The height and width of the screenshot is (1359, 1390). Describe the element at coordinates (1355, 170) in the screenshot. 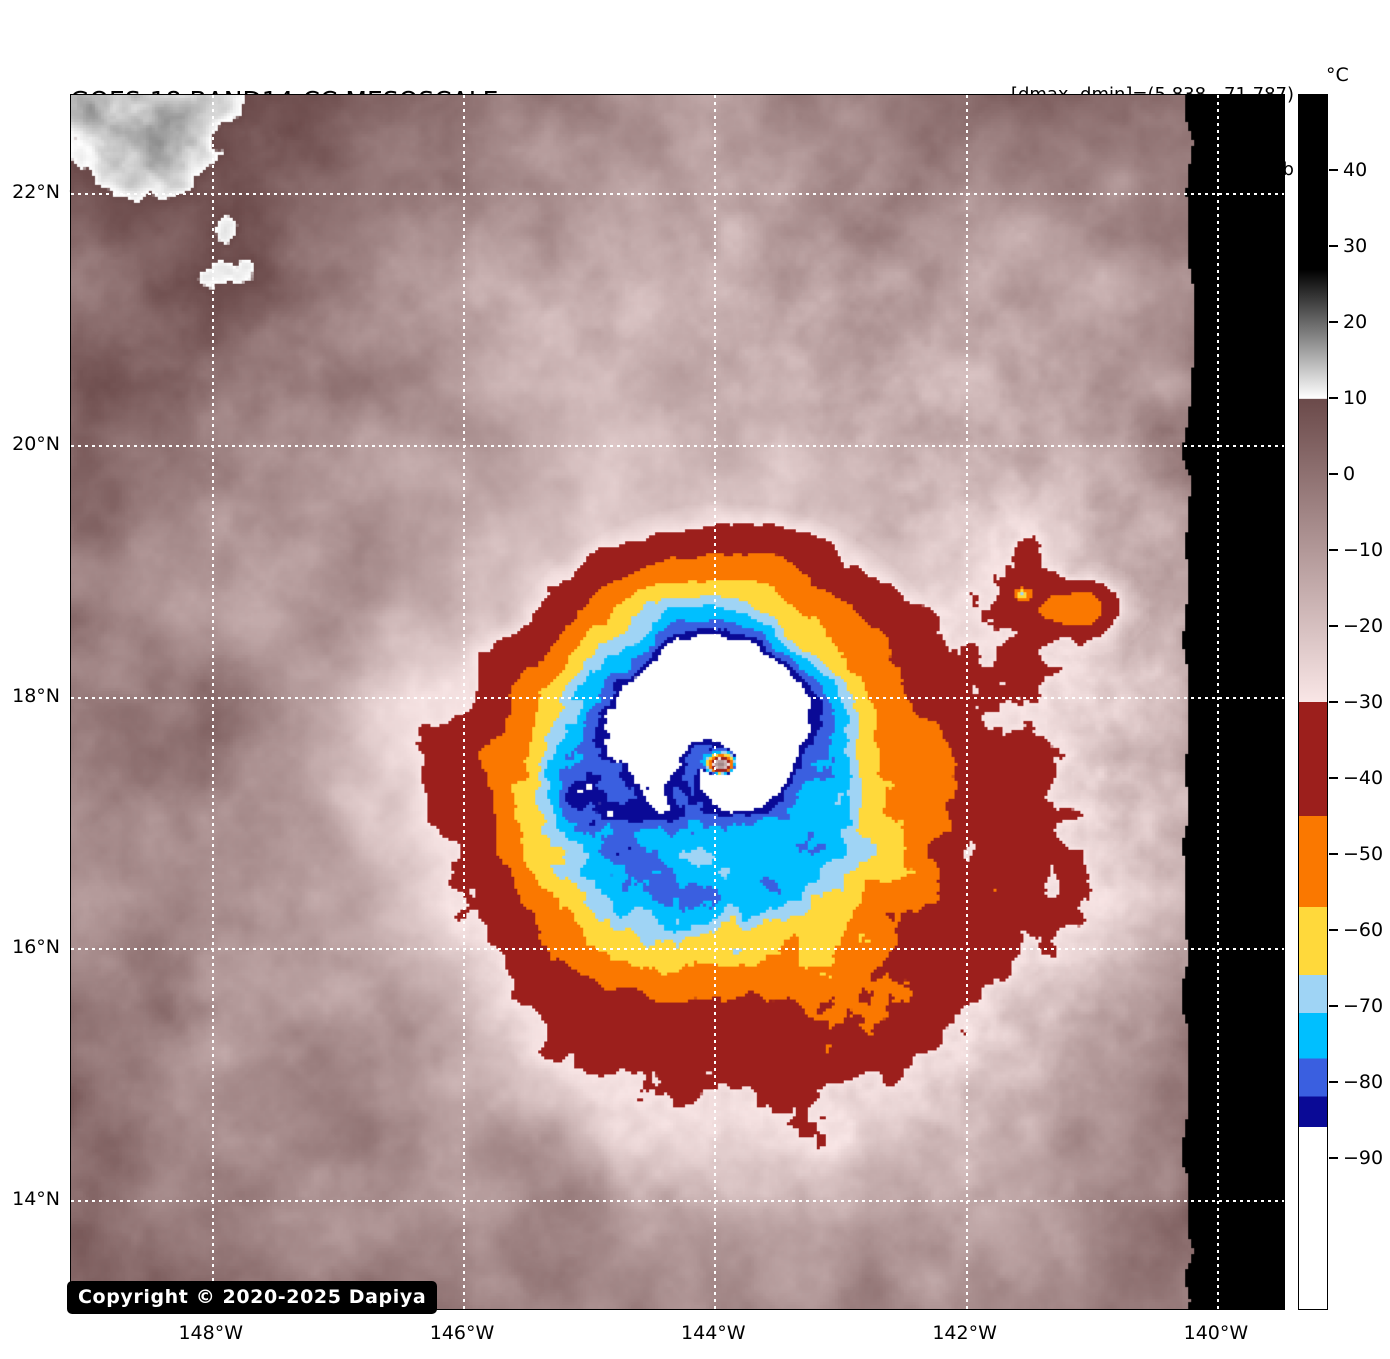

I see `colorbar-tick-label: 40` at that location.